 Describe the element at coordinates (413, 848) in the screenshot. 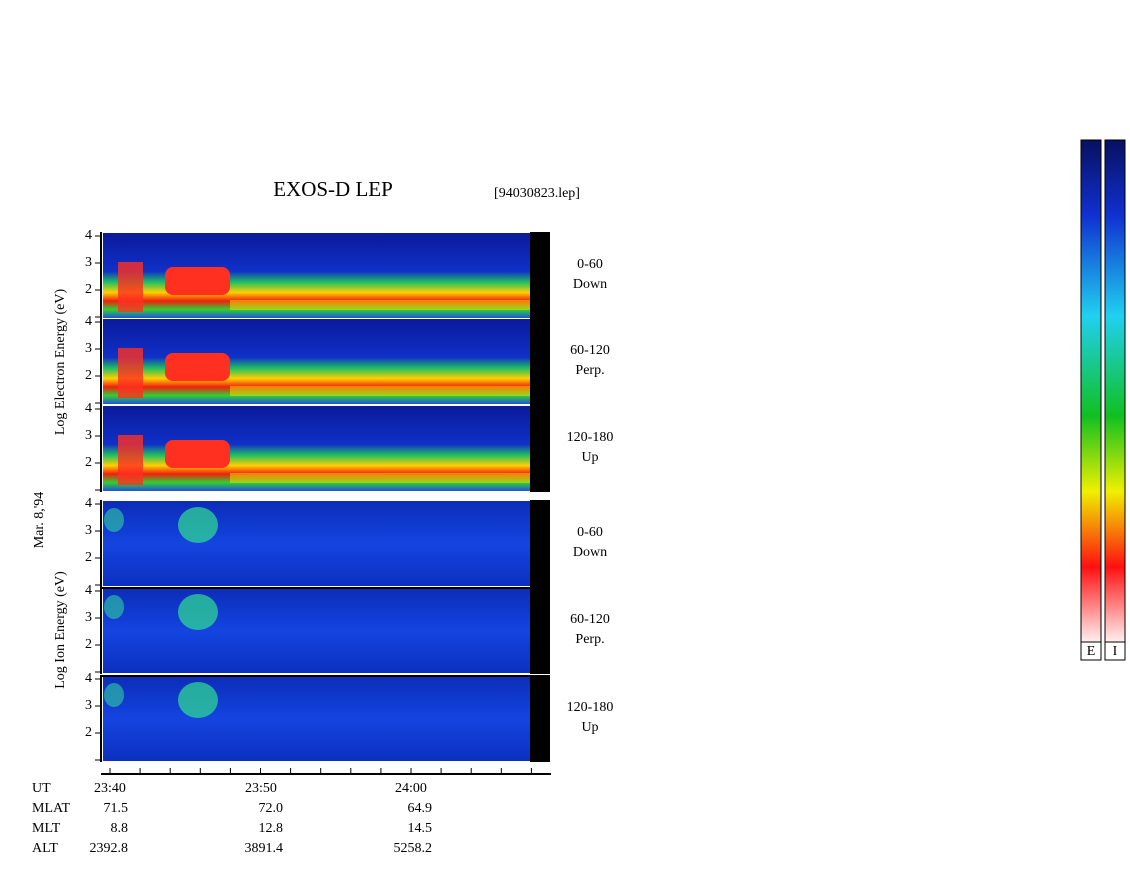

I see `row-value: 5258.2` at that location.